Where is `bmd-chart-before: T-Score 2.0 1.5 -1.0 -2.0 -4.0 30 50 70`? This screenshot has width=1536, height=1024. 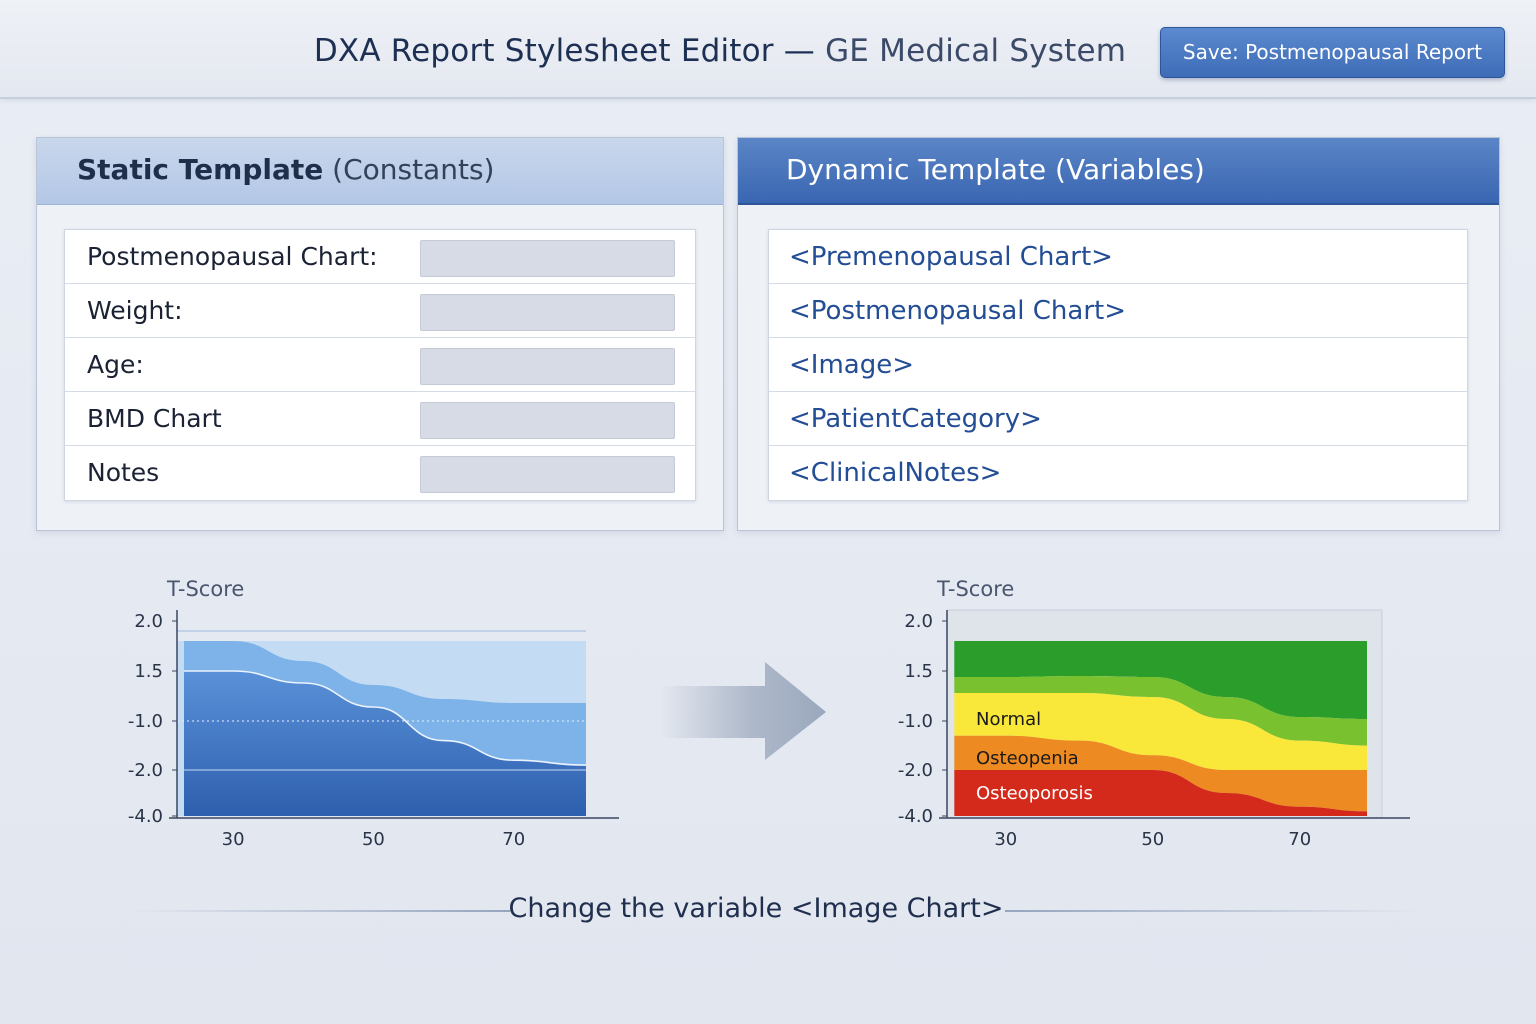 bmd-chart-before: T-Score 2.0 1.5 -1.0 -2.0 -4.0 30 50 70 is located at coordinates (380, 715).